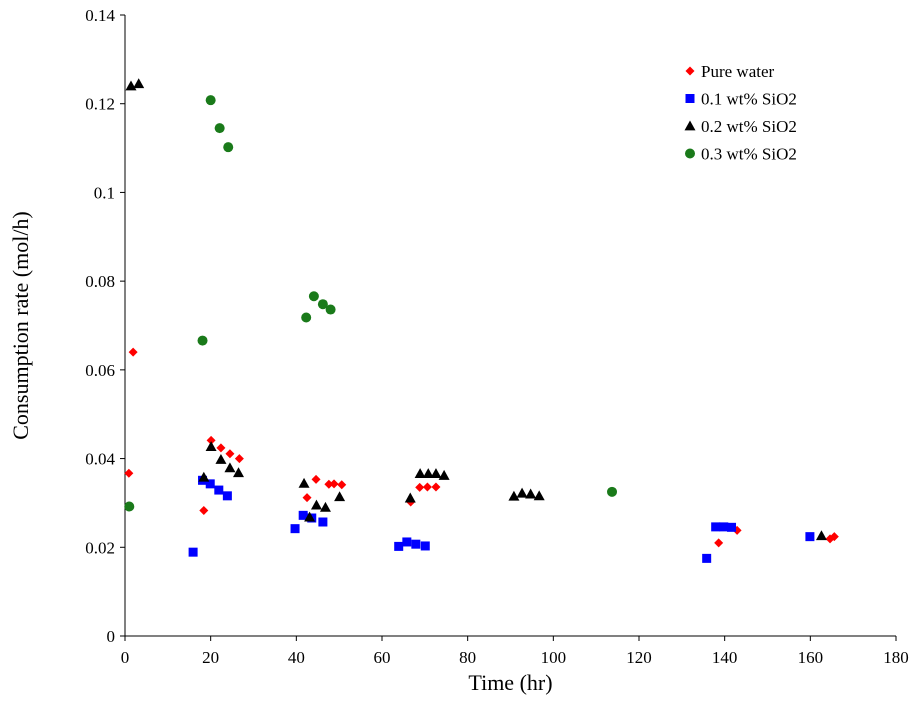  Describe the element at coordinates (100, 104) in the screenshot. I see `y-tick-label: 0.12` at that location.